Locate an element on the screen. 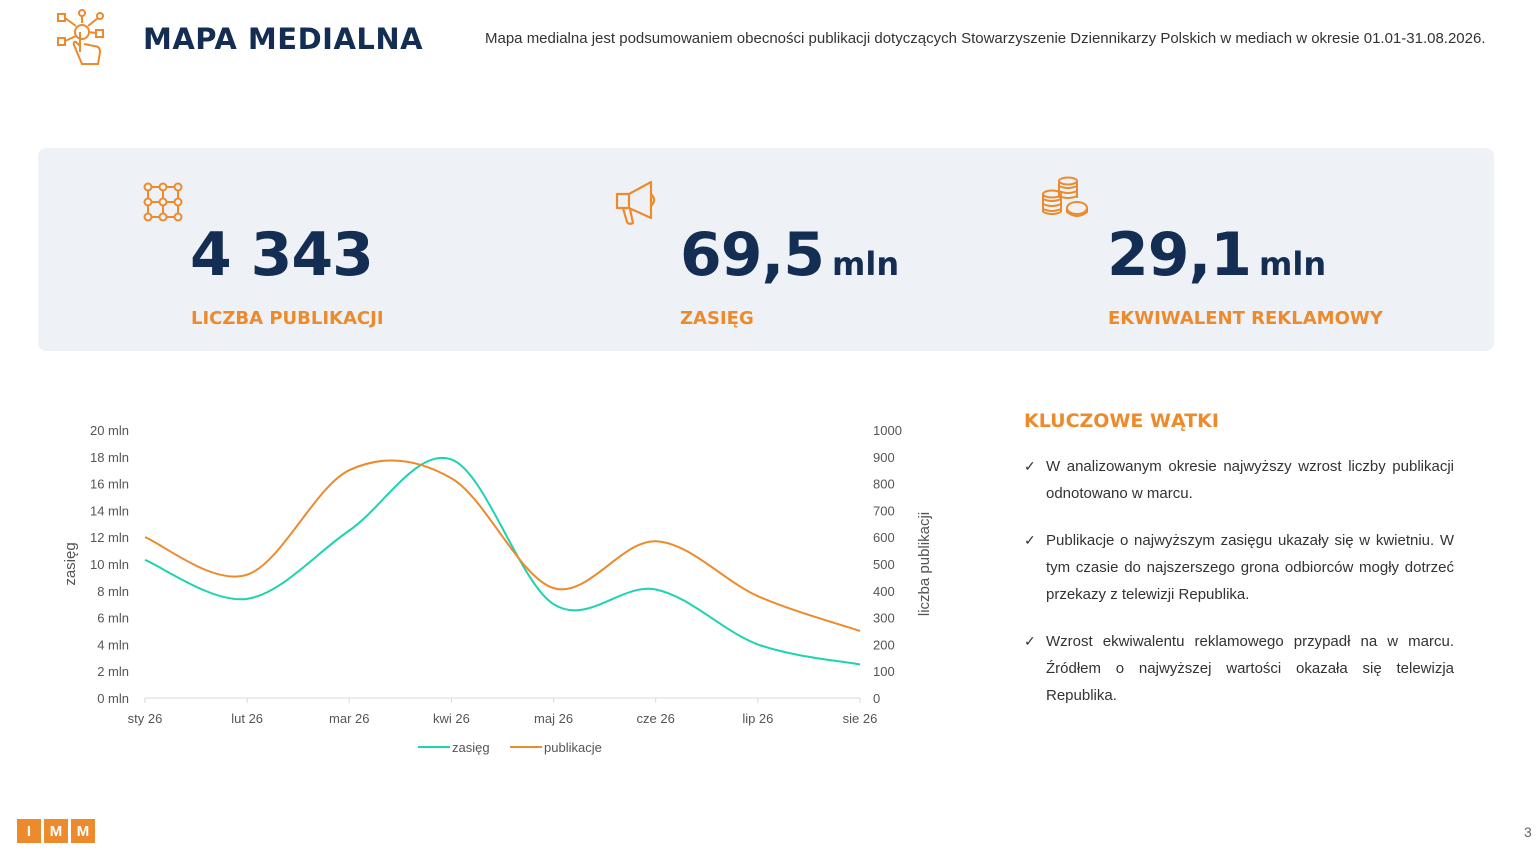 The width and height of the screenshot is (1537, 848). y-tick-label: 20 mln is located at coordinates (109, 430).